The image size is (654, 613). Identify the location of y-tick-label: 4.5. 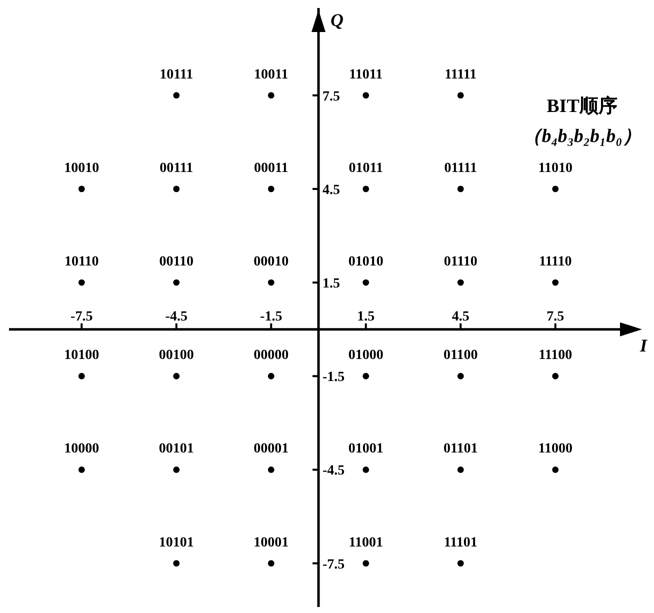
(331, 190).